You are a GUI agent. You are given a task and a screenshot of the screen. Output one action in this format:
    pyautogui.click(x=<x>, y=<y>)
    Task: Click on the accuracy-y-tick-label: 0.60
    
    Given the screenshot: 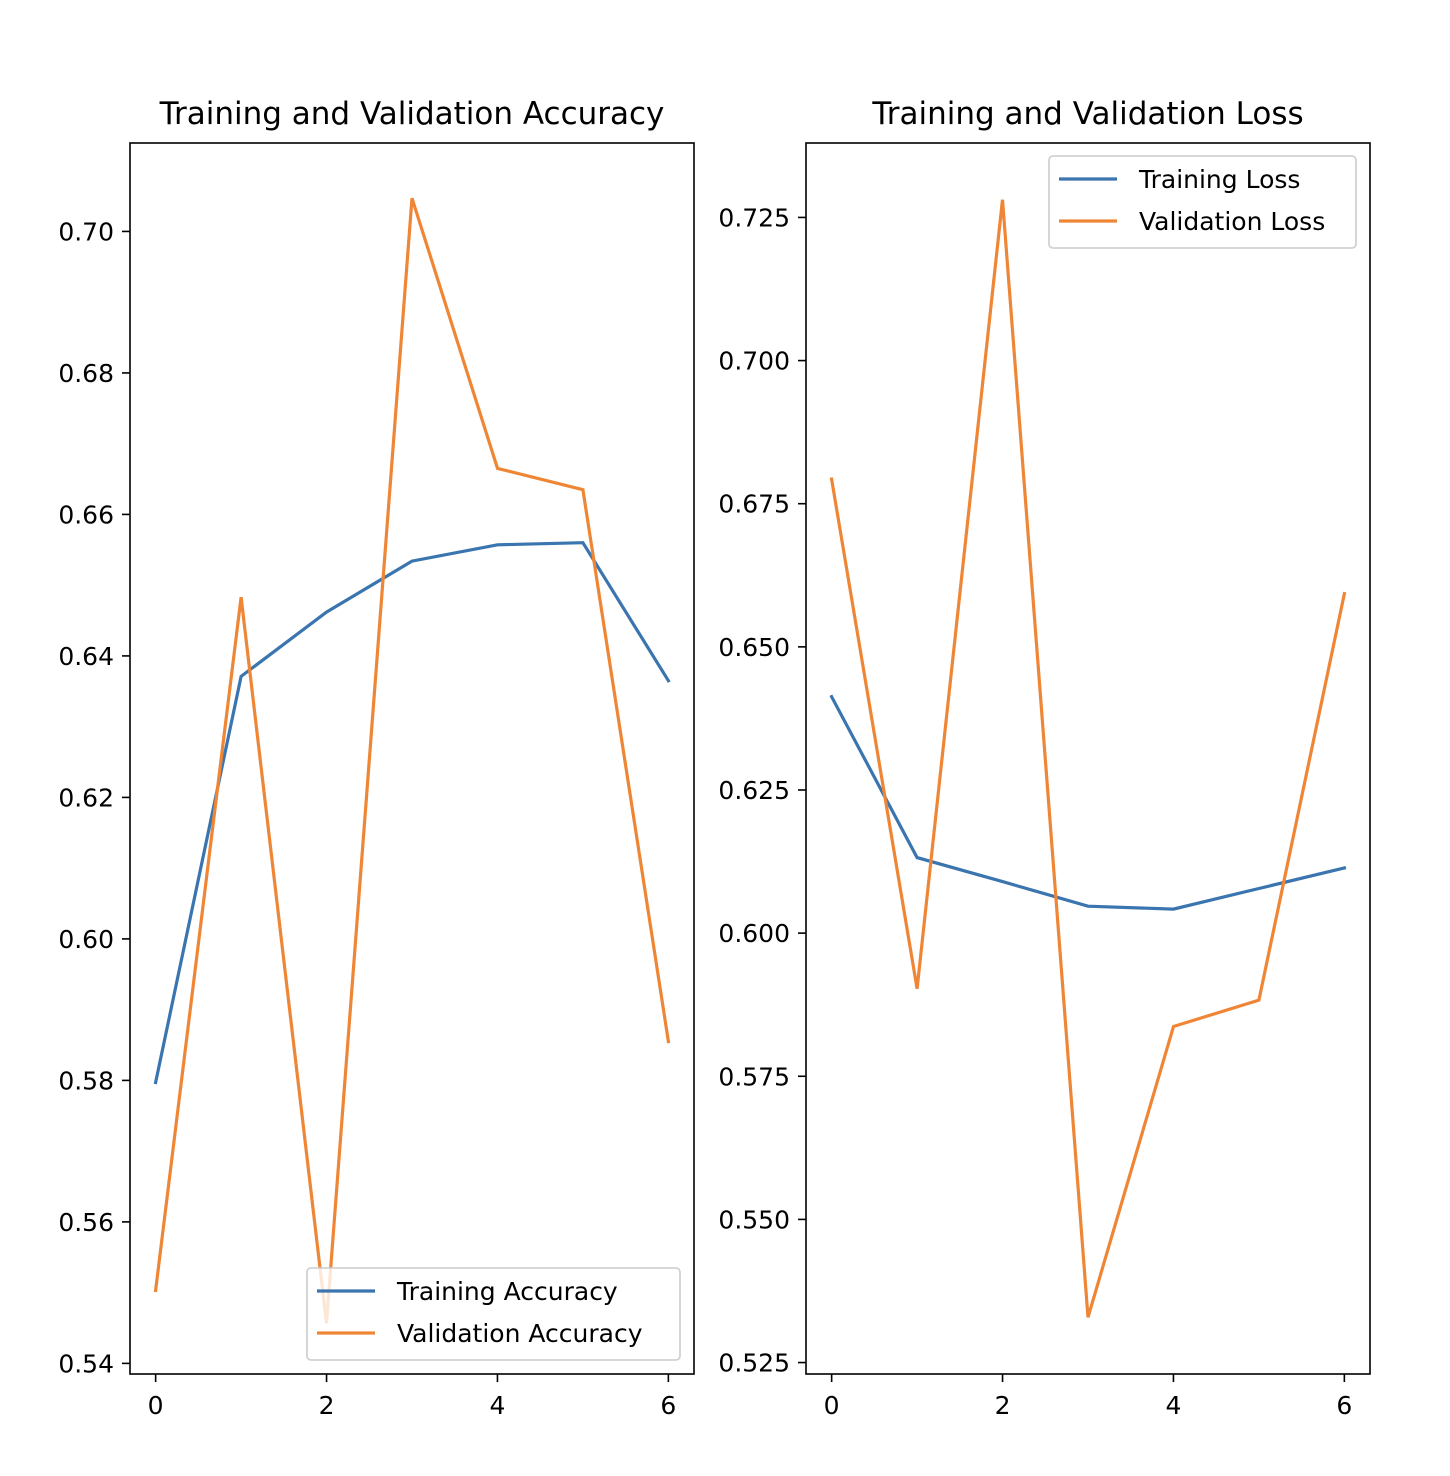 What is the action you would take?
    pyautogui.click(x=86, y=939)
    